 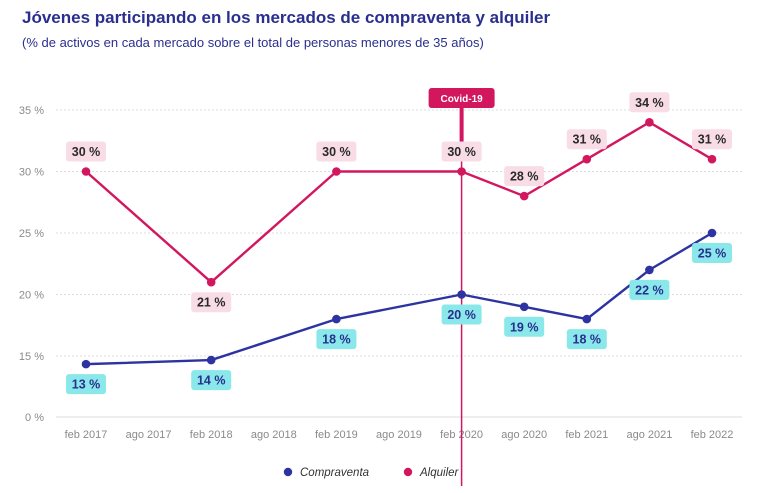 What do you see at coordinates (712, 435) in the screenshot?
I see `x-tick-label: feb 2022` at bounding box center [712, 435].